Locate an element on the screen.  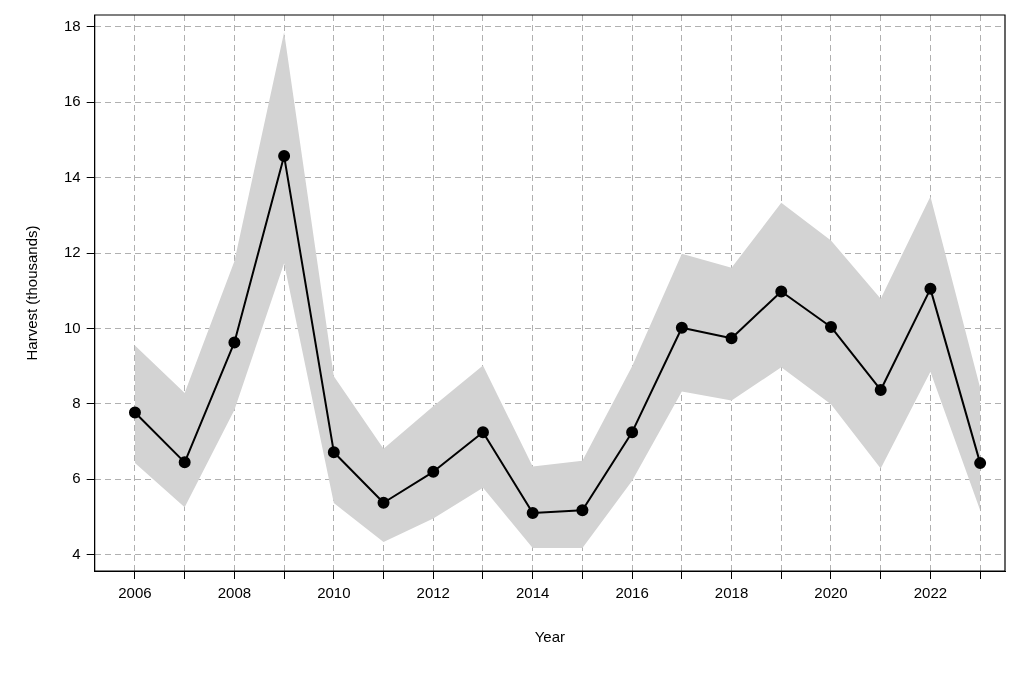
x-tick-label: 2012 is located at coordinates (433, 593).